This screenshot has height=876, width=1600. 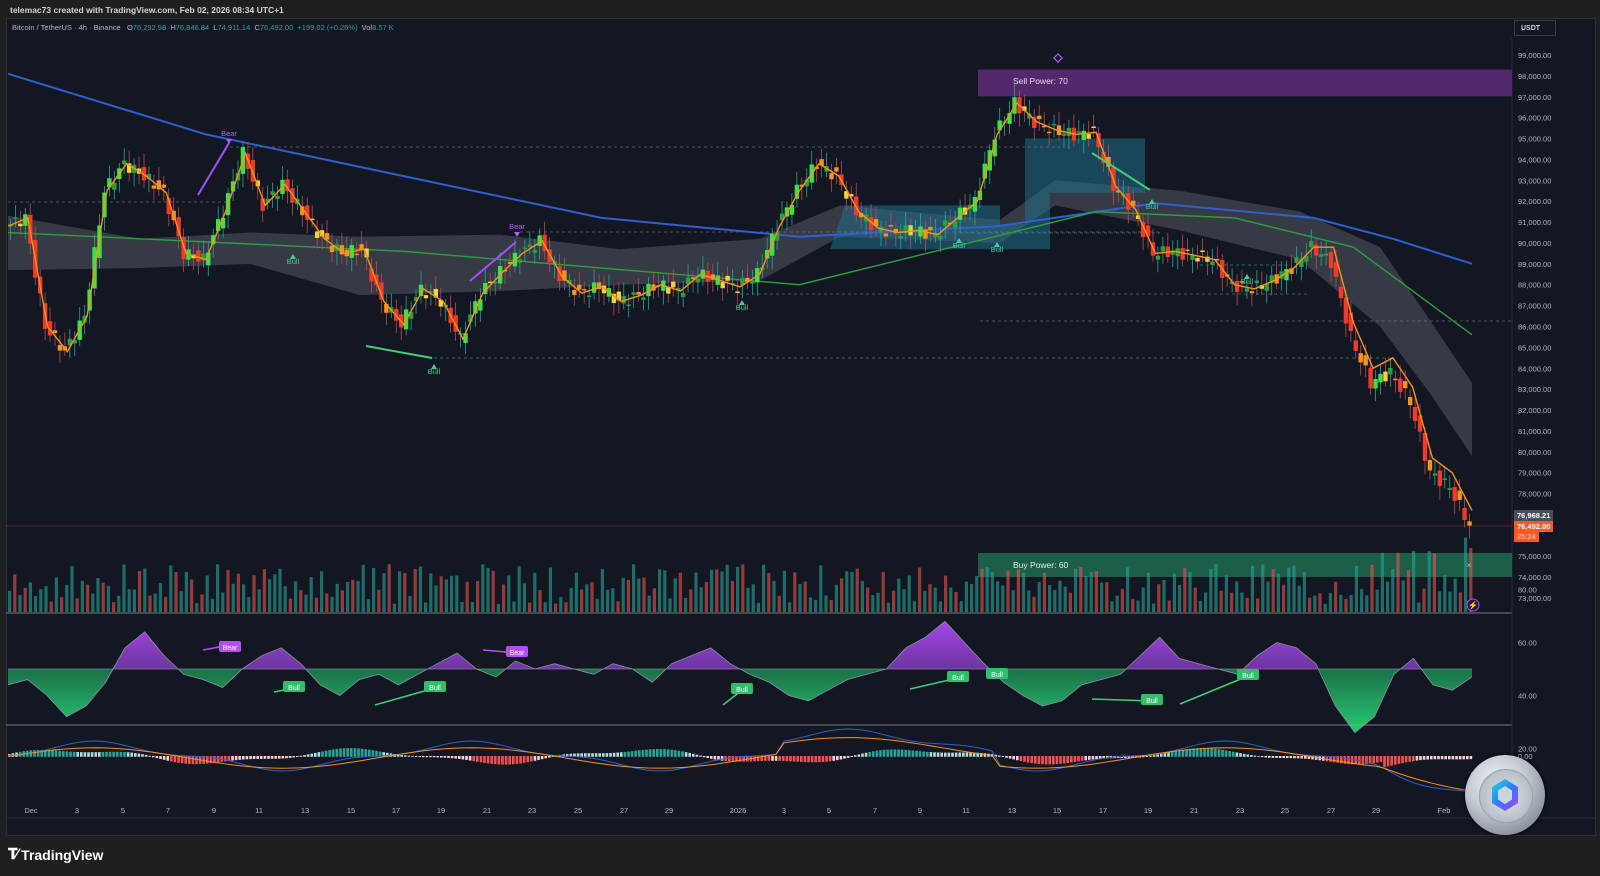 I want to click on coin-watermark-icon, so click(x=1505, y=795).